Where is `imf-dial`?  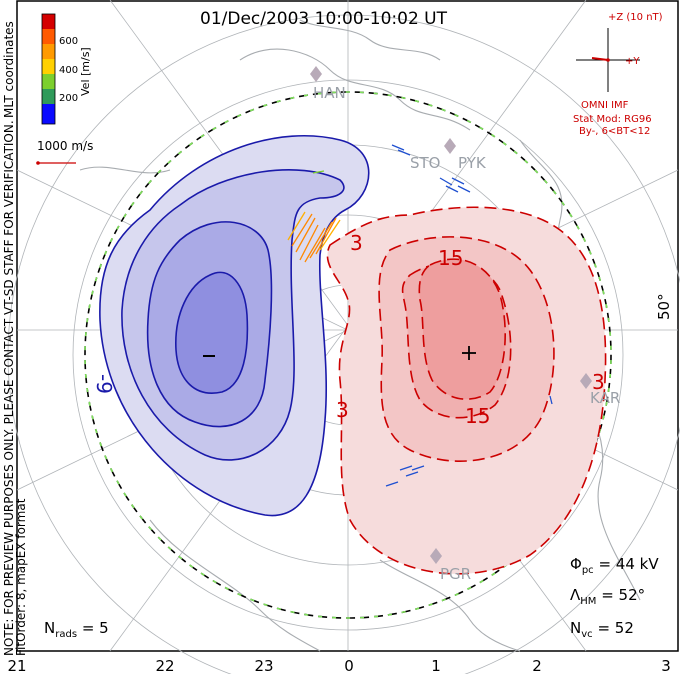
imf-dial is located at coordinates (608, 60).